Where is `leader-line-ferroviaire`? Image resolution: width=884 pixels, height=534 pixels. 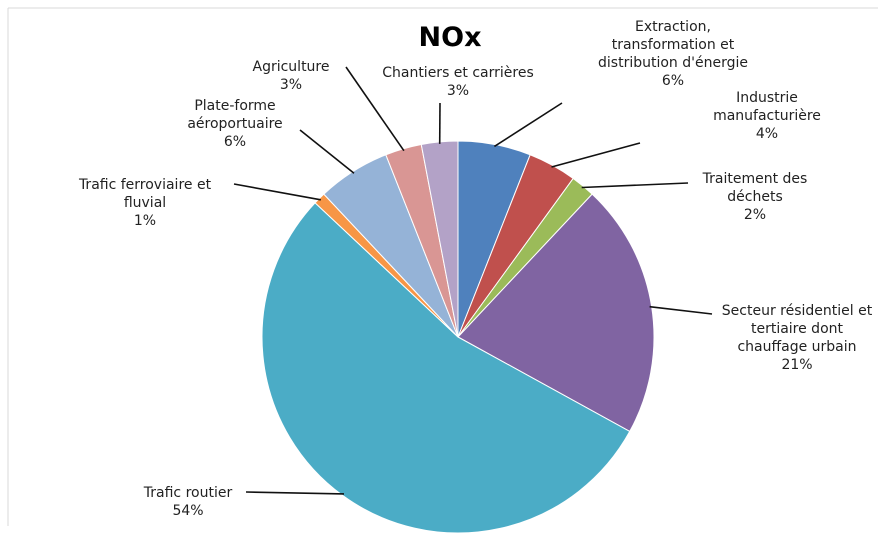 leader-line-ferroviaire is located at coordinates (277, 192).